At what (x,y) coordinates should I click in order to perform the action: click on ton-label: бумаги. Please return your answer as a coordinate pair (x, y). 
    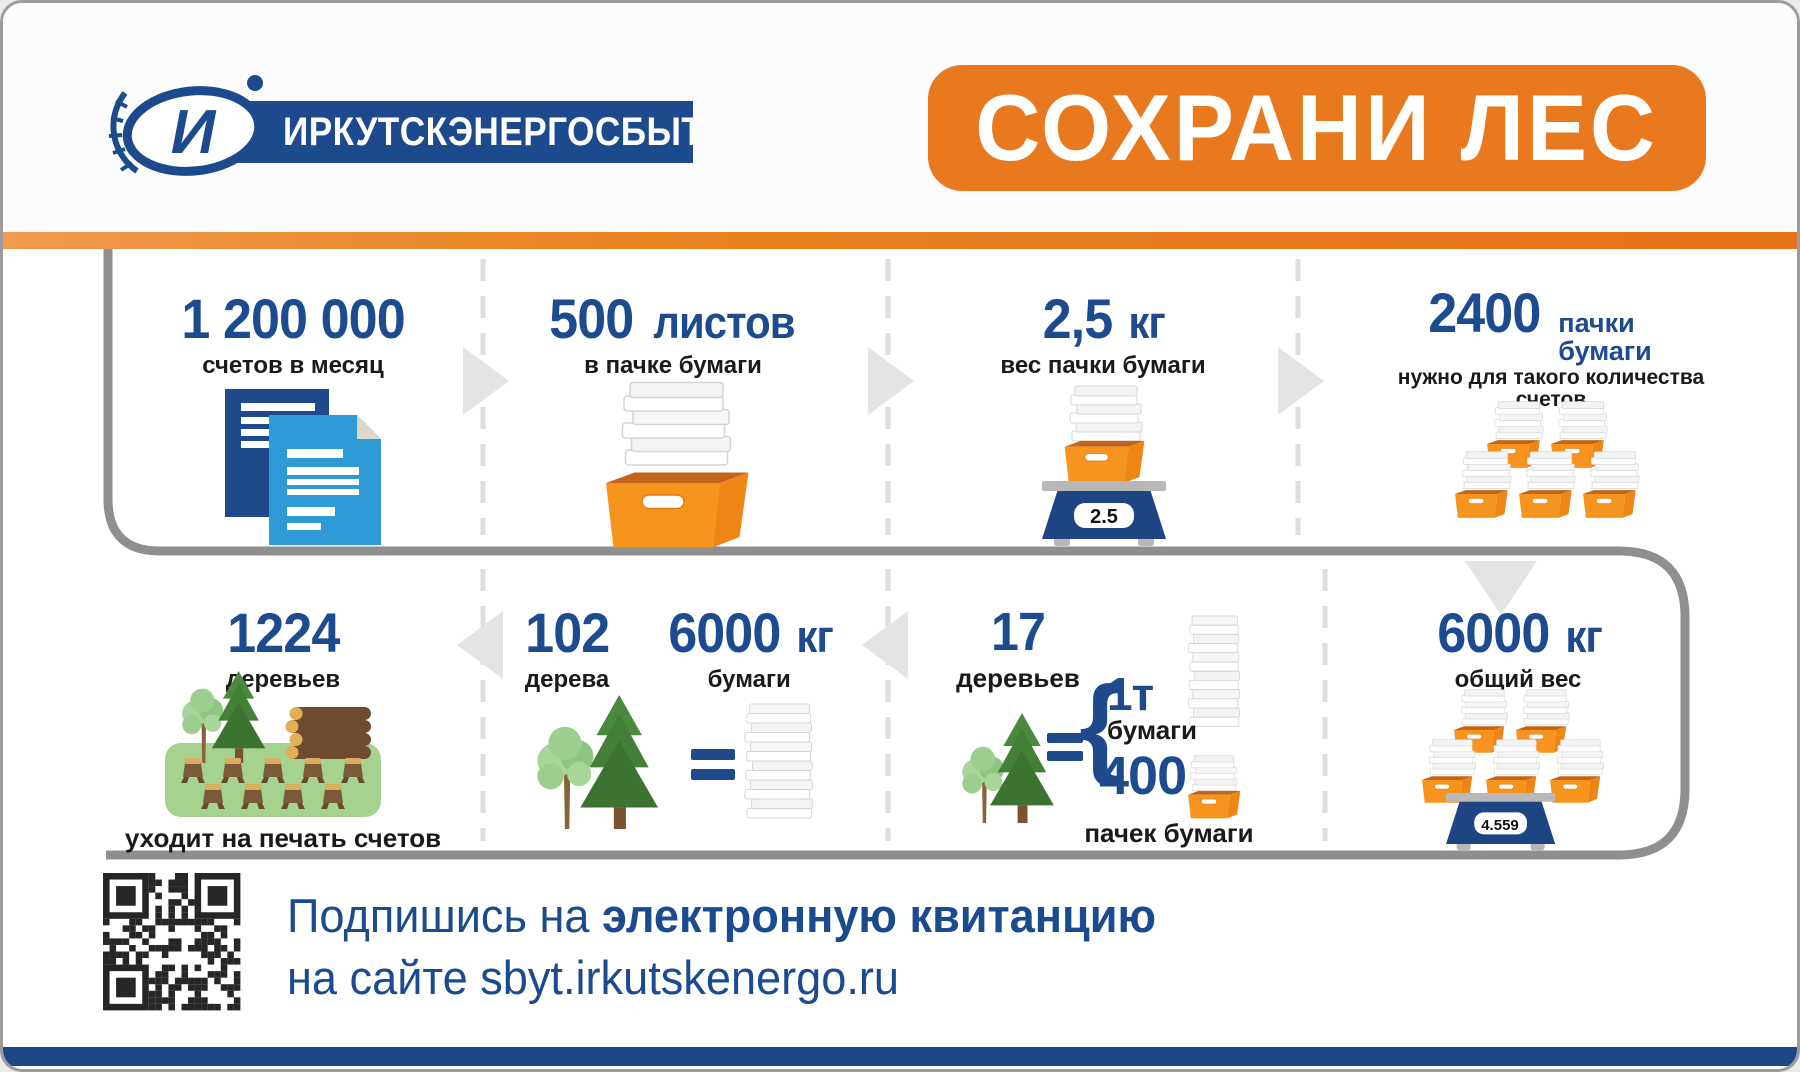
    Looking at the image, I should click on (1152, 730).